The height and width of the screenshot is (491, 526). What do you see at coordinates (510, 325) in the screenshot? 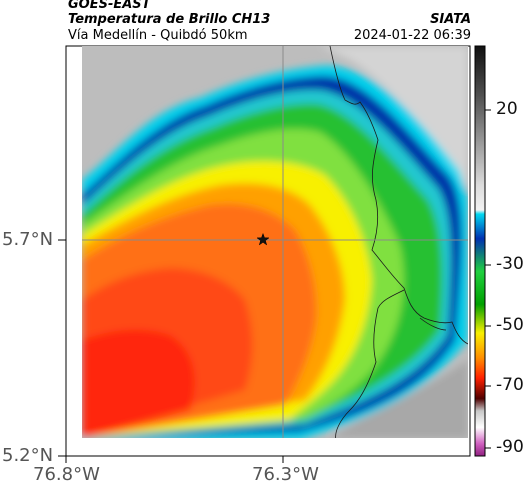
I see `colorbar-tick-label: -50` at bounding box center [510, 325].